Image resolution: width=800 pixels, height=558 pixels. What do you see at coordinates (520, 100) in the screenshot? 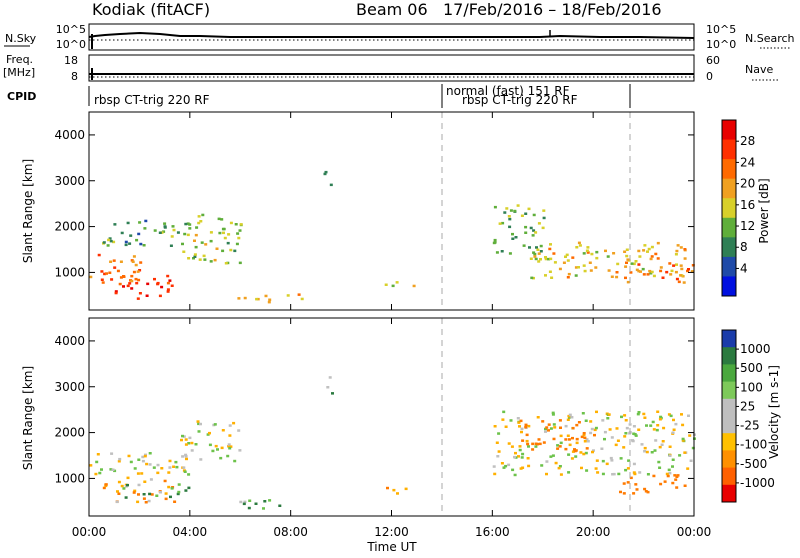
I see `cpid-segment-3: rbsp CT-trig 220 RF` at bounding box center [520, 100].